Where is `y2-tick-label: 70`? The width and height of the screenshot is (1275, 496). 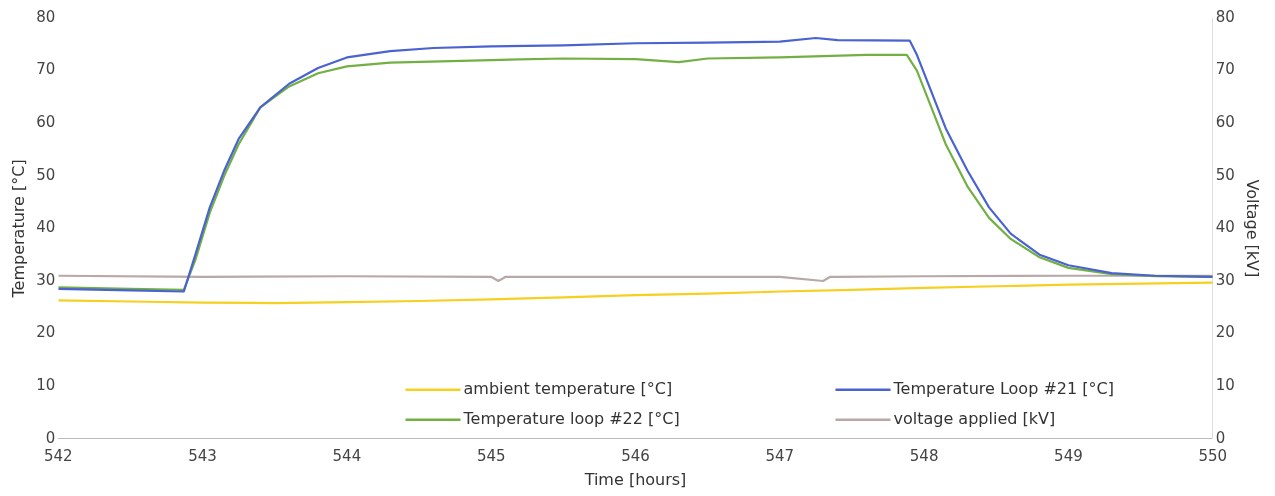
y2-tick-label: 70 is located at coordinates (1225, 69).